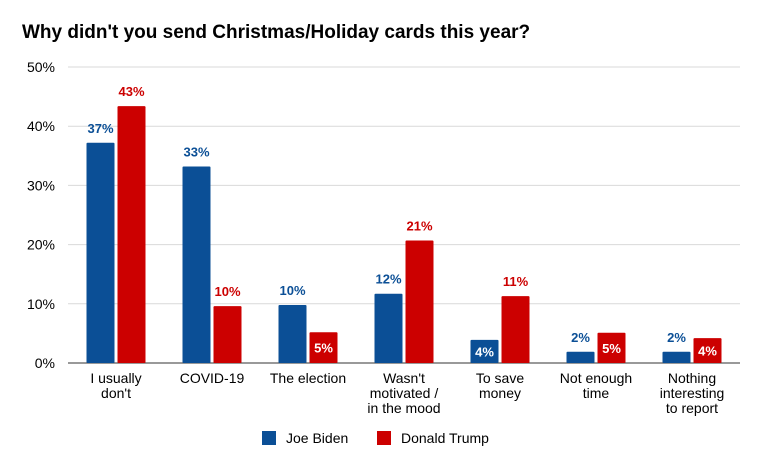  I want to click on y-axis-ticks: 0% 10% 20% 30% 40% 50%, so click(41, 215).